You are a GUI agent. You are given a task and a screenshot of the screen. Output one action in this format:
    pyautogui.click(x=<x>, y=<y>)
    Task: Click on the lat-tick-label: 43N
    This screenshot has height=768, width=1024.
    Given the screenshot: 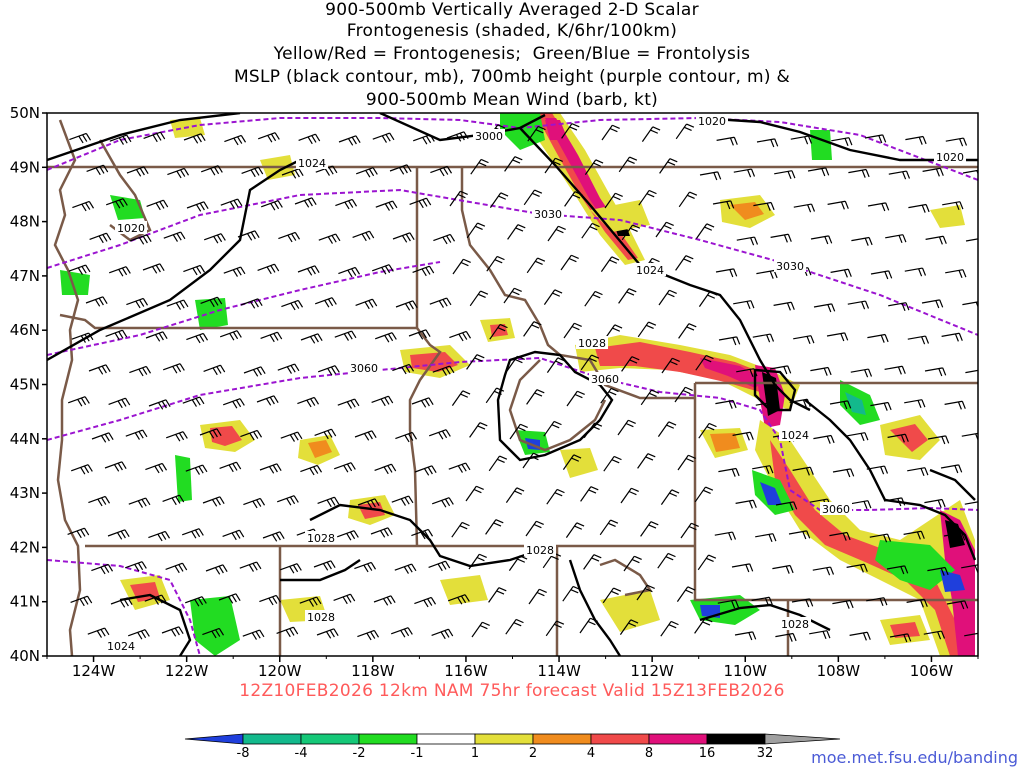 What is the action you would take?
    pyautogui.click(x=25, y=493)
    